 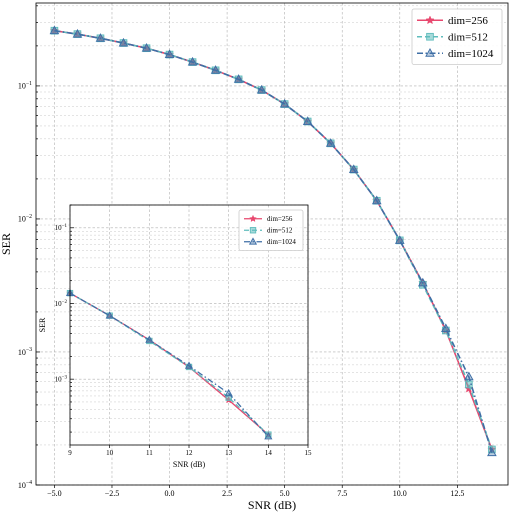 I want to click on series-line, so click(x=169, y=364).